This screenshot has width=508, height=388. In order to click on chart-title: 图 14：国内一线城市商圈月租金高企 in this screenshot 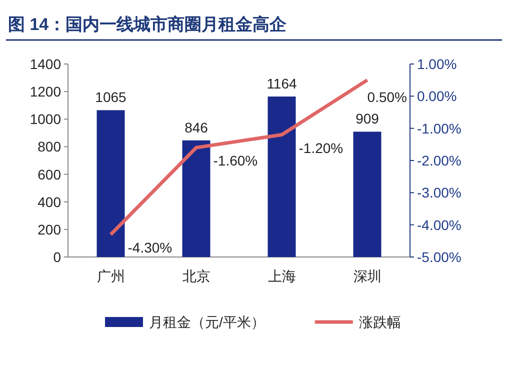, I will do `click(148, 24)`.